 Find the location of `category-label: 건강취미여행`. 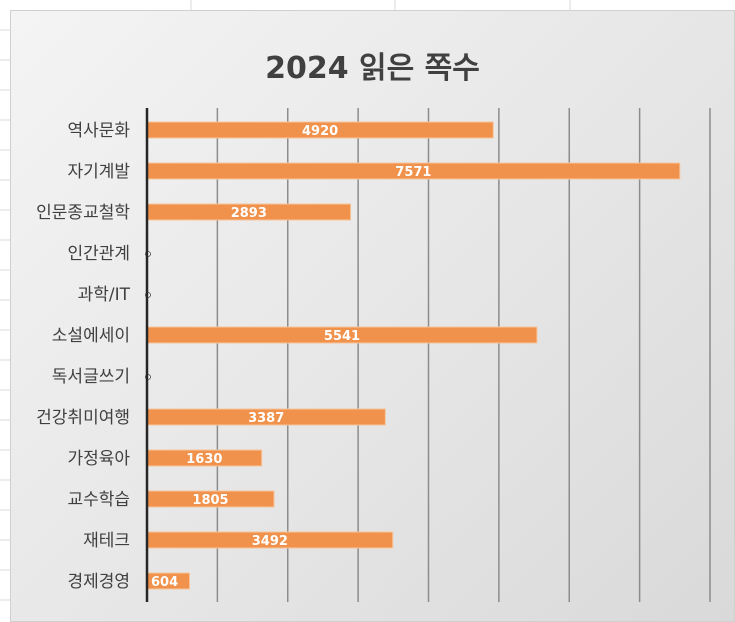

category-label: 건강취미여행 is located at coordinates (83, 418).